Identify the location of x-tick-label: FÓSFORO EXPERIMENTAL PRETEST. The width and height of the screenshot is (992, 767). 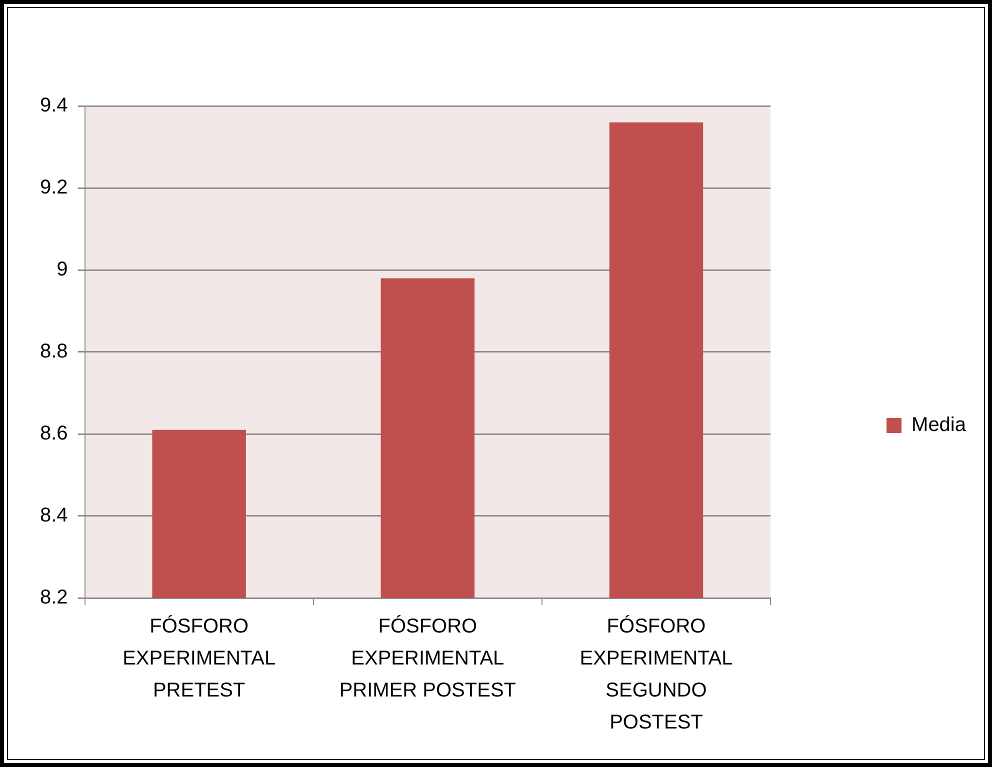
(199, 658).